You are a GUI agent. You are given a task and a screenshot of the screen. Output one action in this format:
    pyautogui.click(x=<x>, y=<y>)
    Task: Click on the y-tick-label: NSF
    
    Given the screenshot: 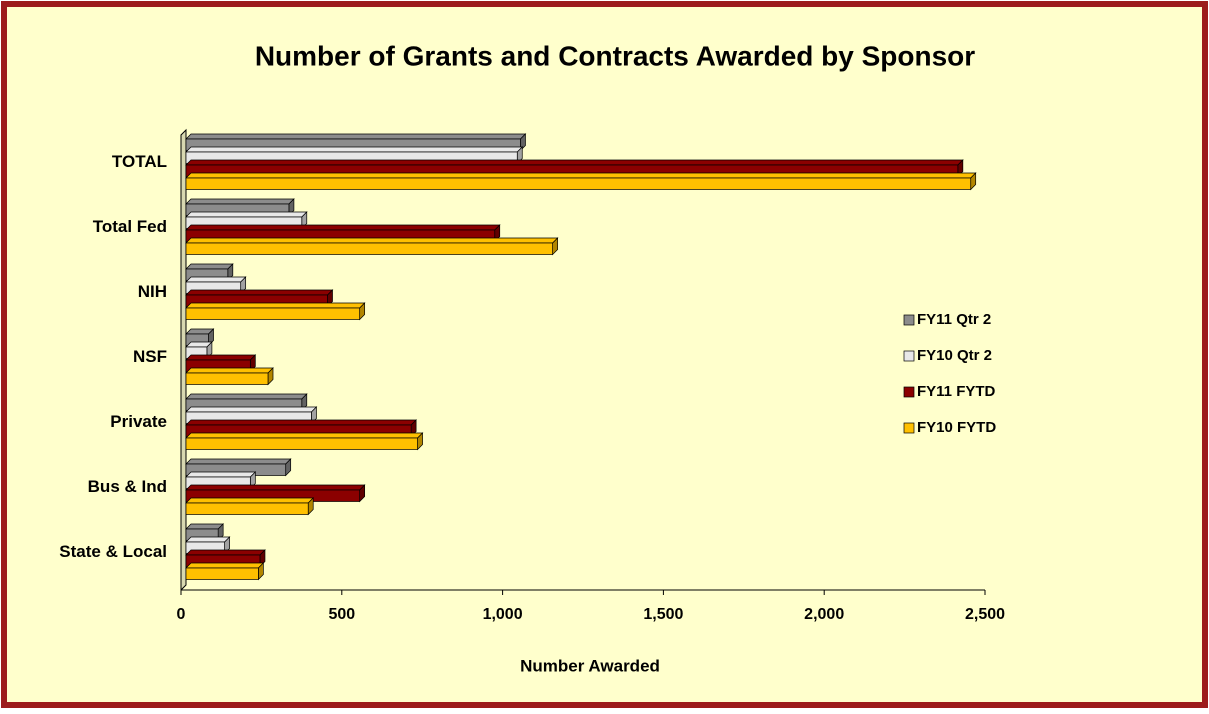 What is the action you would take?
    pyautogui.click(x=150, y=356)
    